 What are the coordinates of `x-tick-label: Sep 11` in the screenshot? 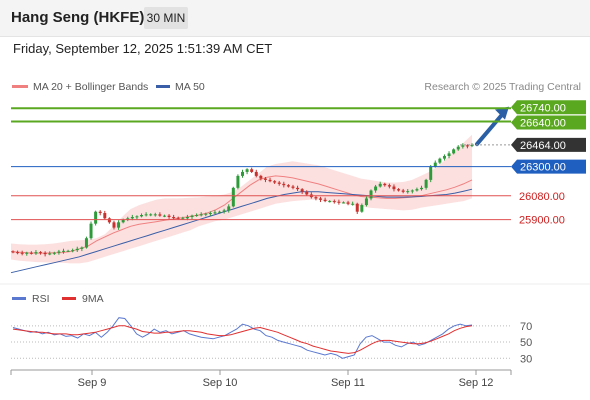 It's located at (348, 383).